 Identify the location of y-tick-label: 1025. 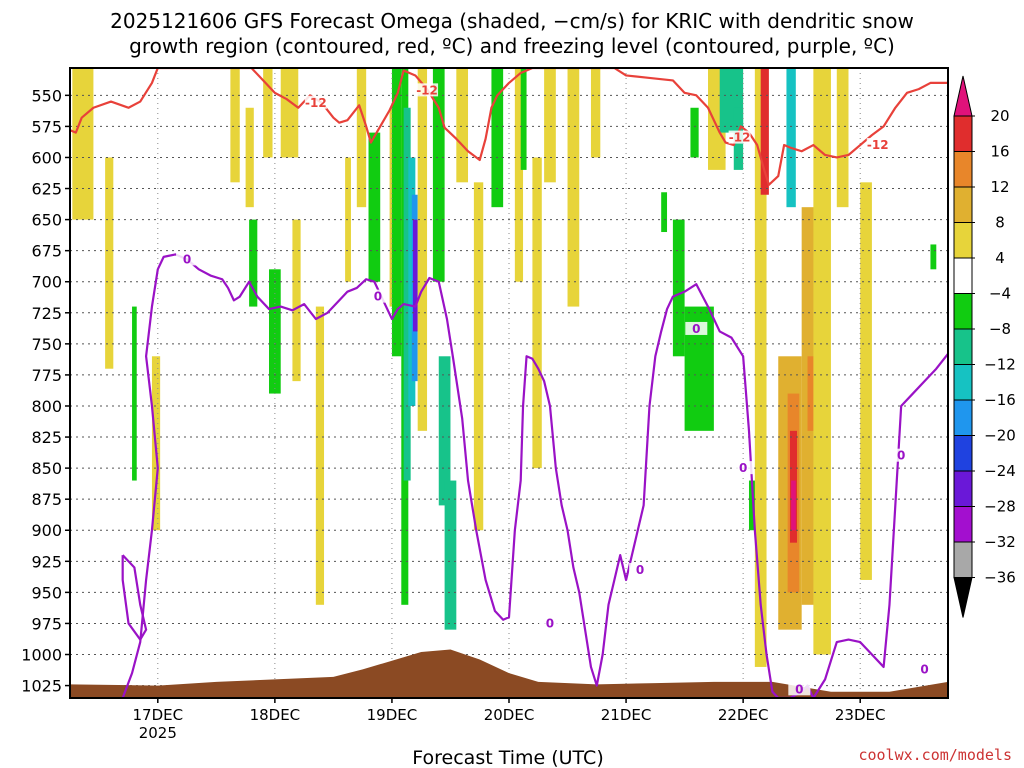
(41, 686).